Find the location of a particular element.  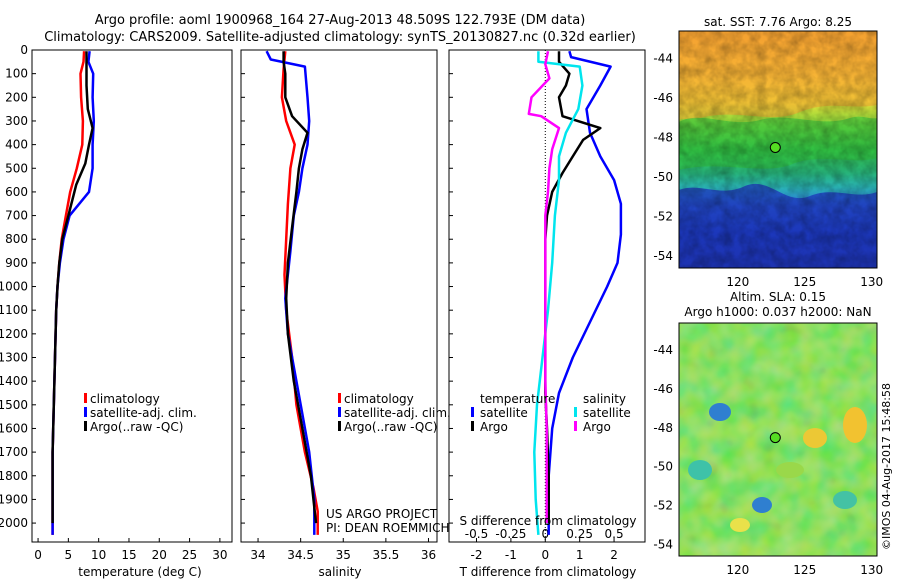

depth-tick-label: 1400 is located at coordinates (14, 381).